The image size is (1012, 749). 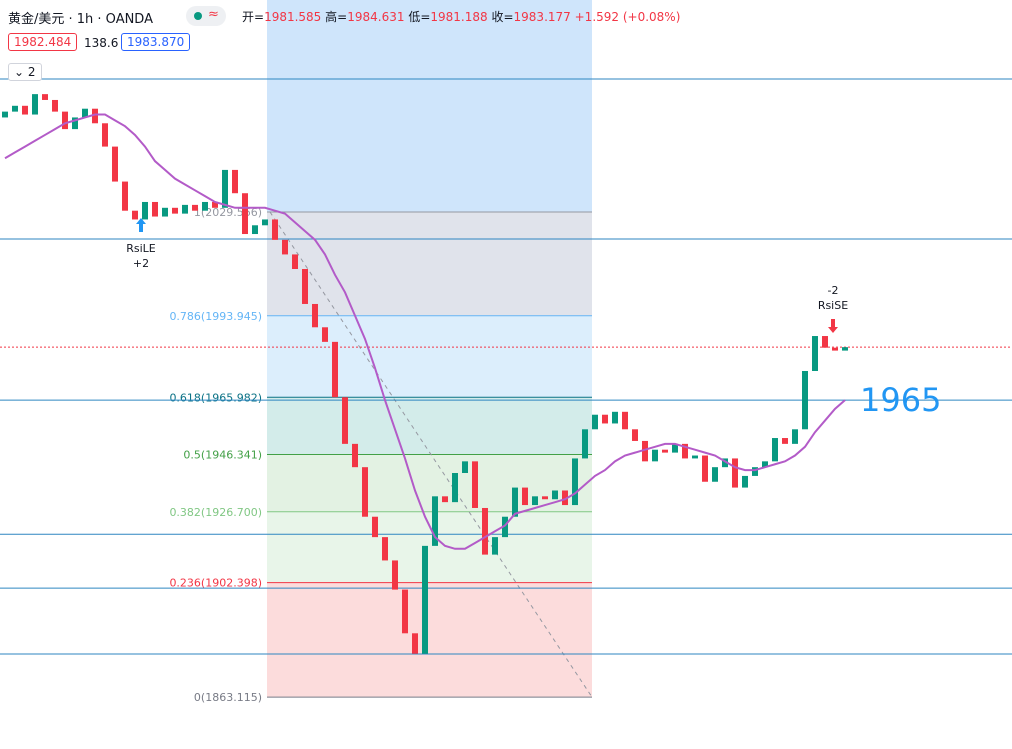 What do you see at coordinates (141, 263) in the screenshot?
I see `annotation: +2` at bounding box center [141, 263].